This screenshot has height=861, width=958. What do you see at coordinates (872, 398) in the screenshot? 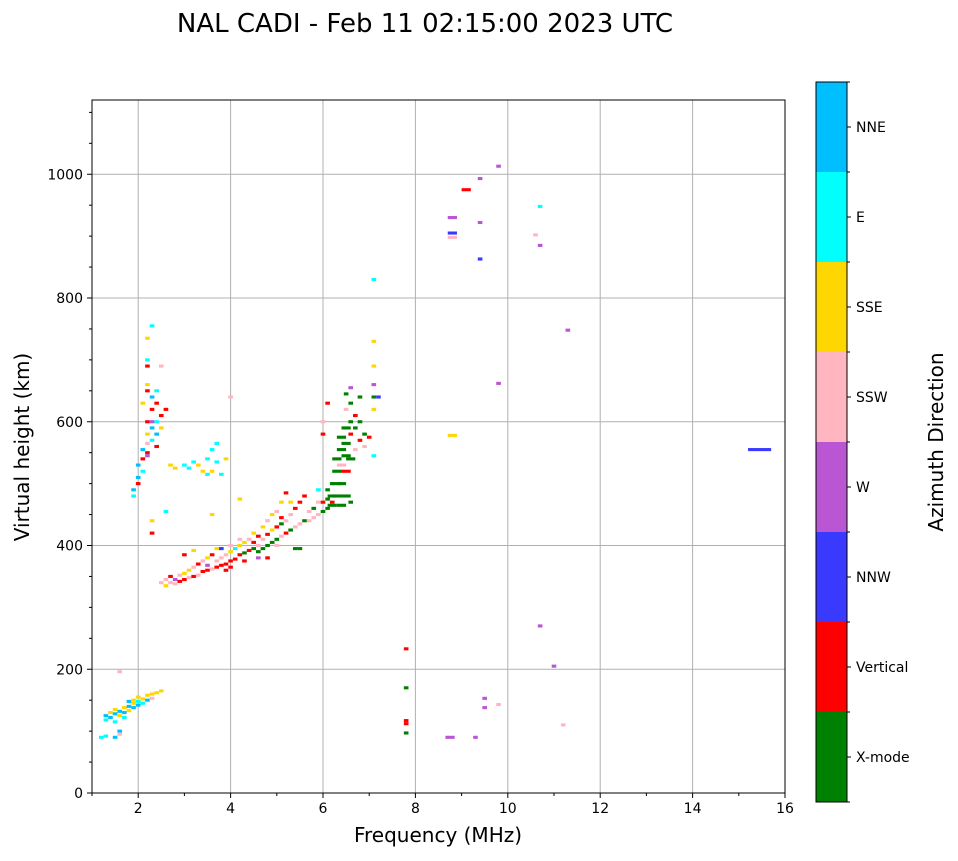
I see `colorbar-tick-label: SSW` at bounding box center [872, 398].